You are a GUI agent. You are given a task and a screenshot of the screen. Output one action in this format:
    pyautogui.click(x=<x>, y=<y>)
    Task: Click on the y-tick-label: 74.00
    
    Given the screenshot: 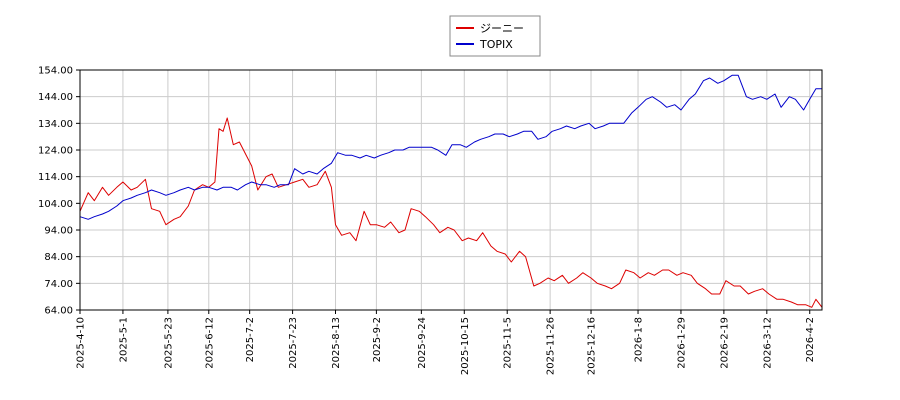 What is the action you would take?
    pyautogui.click(x=58, y=284)
    